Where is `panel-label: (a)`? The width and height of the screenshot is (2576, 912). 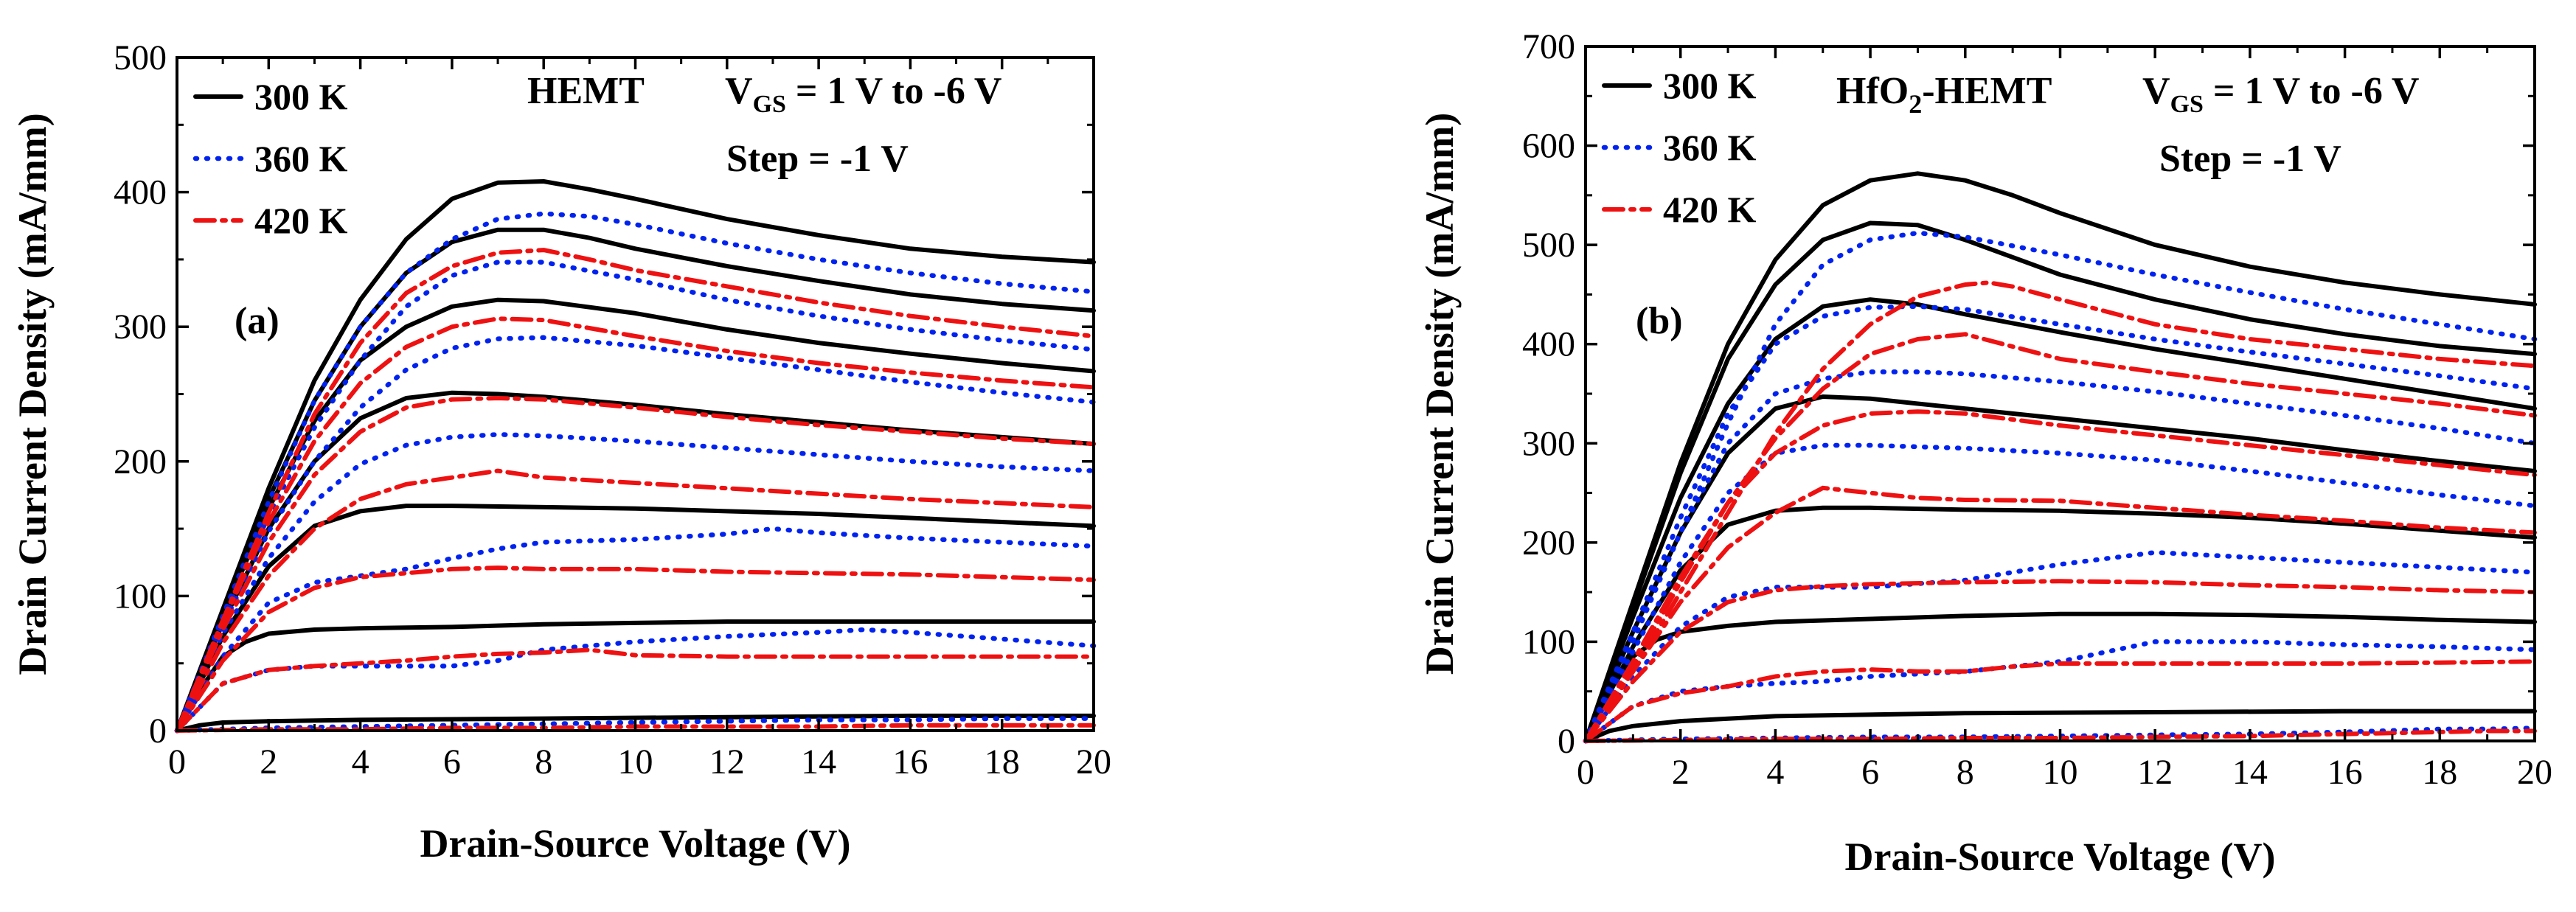
panel-label: (a) is located at coordinates (257, 321).